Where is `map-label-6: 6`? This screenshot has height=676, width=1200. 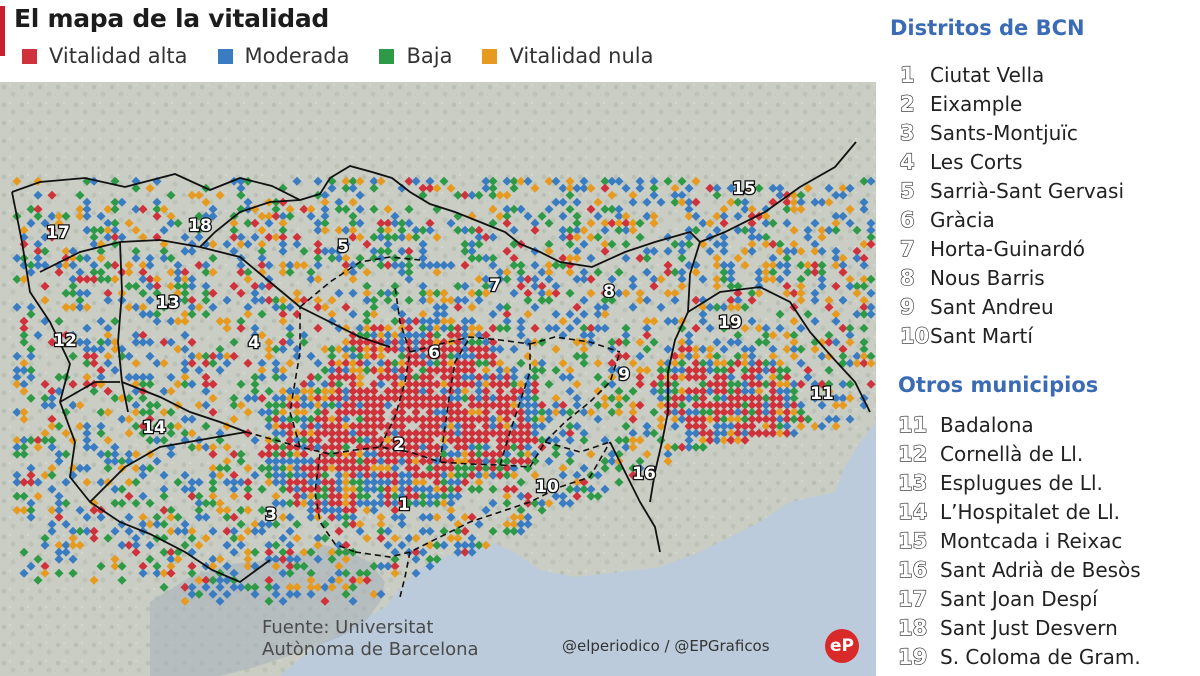 map-label-6: 6 is located at coordinates (434, 353).